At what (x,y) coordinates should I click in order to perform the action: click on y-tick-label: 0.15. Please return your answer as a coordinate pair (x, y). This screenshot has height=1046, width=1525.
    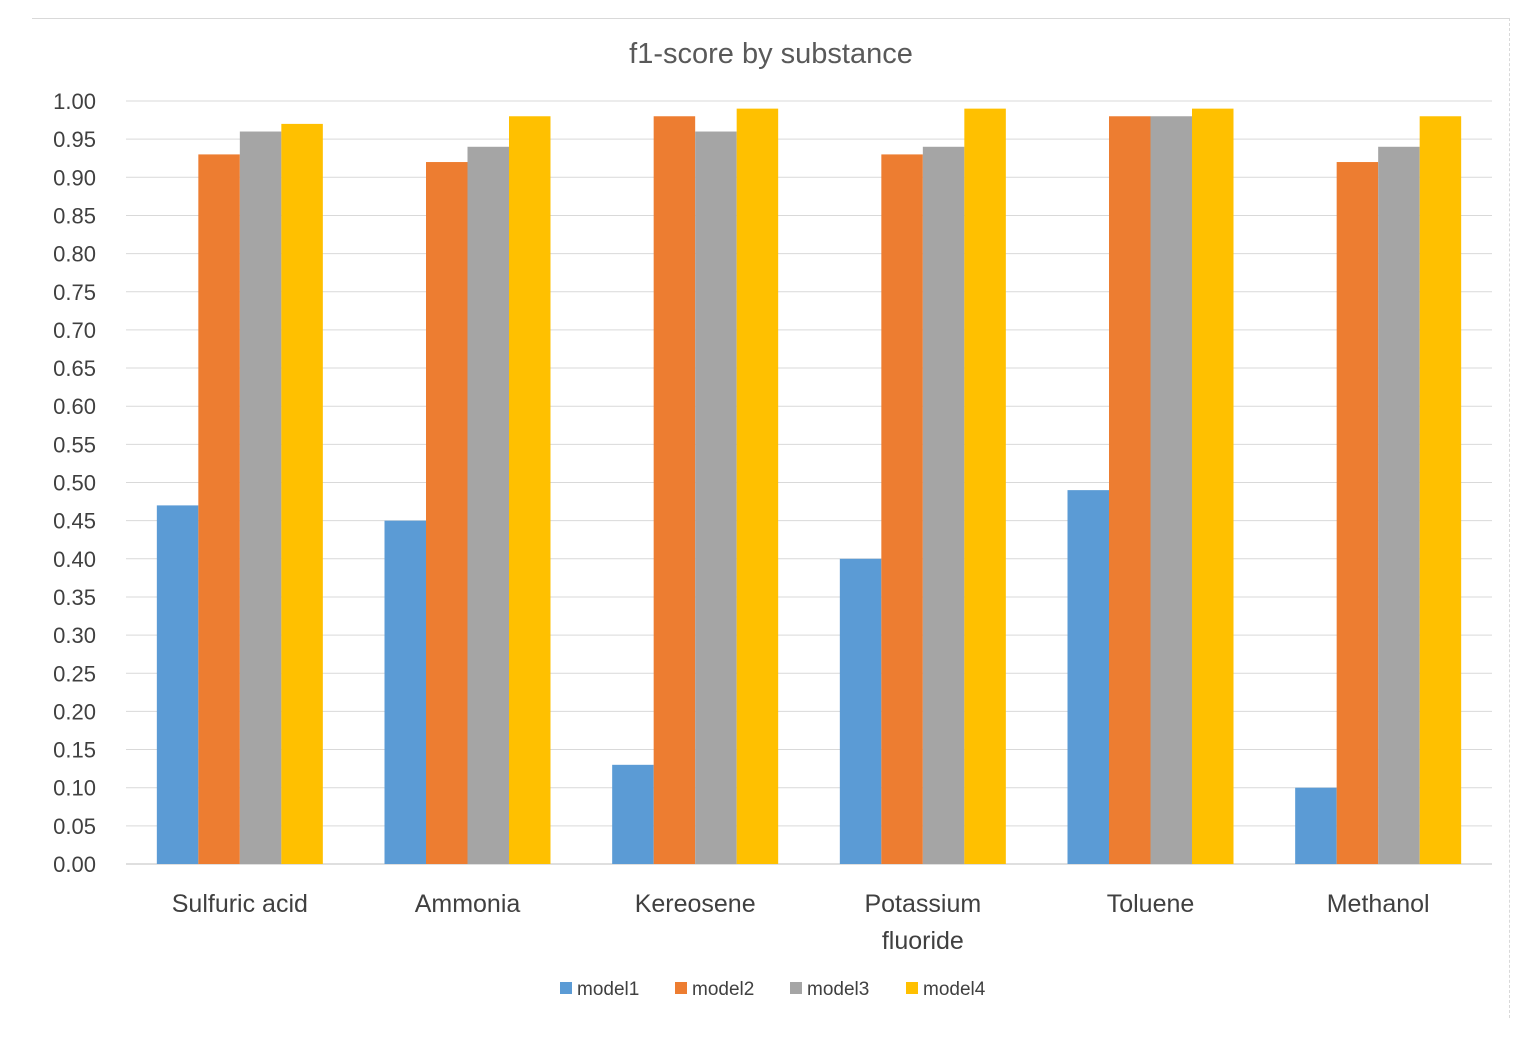
    Looking at the image, I should click on (74, 750).